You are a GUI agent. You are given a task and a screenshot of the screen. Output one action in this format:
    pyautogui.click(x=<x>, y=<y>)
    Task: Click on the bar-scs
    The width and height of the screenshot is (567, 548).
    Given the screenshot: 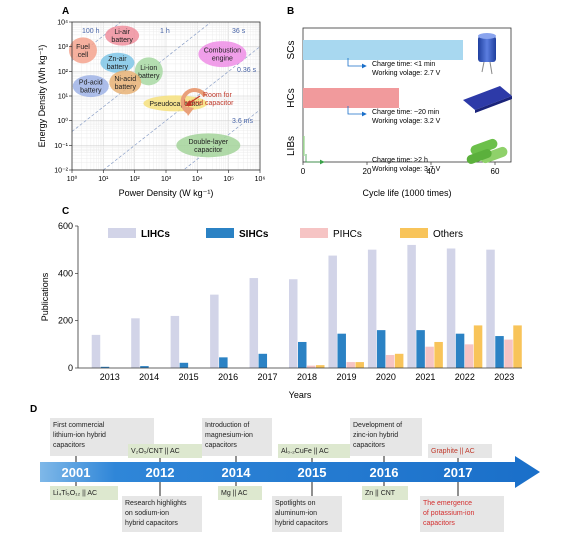 What is the action you would take?
    pyautogui.click(x=383, y=50)
    